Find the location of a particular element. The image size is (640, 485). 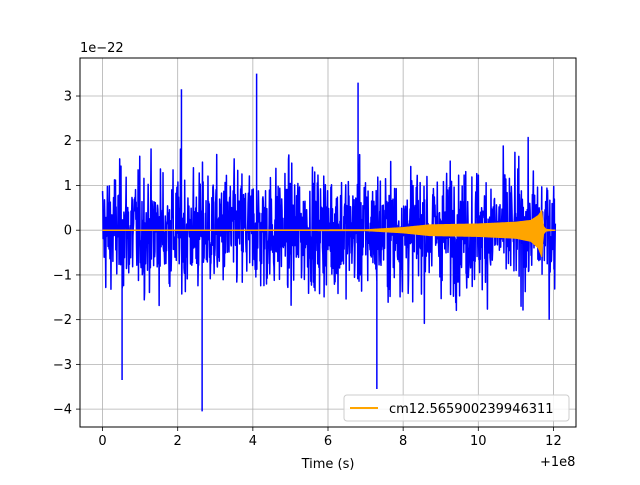

legend-box is located at coordinates (456, 408).